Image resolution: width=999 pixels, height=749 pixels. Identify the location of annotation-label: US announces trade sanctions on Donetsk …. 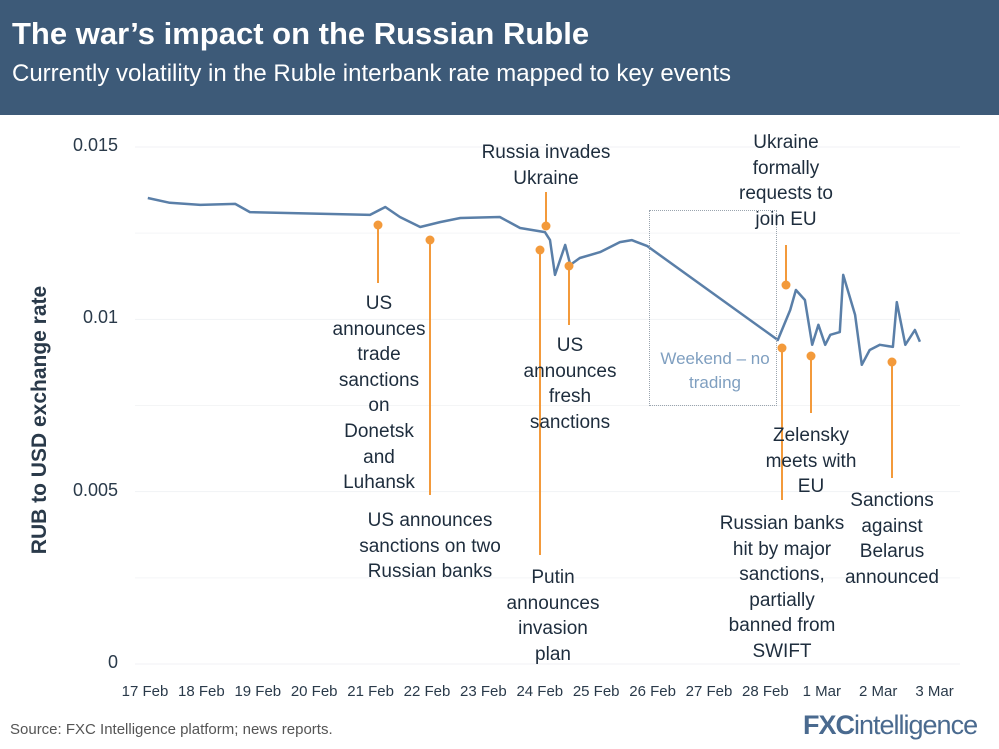
(379, 393).